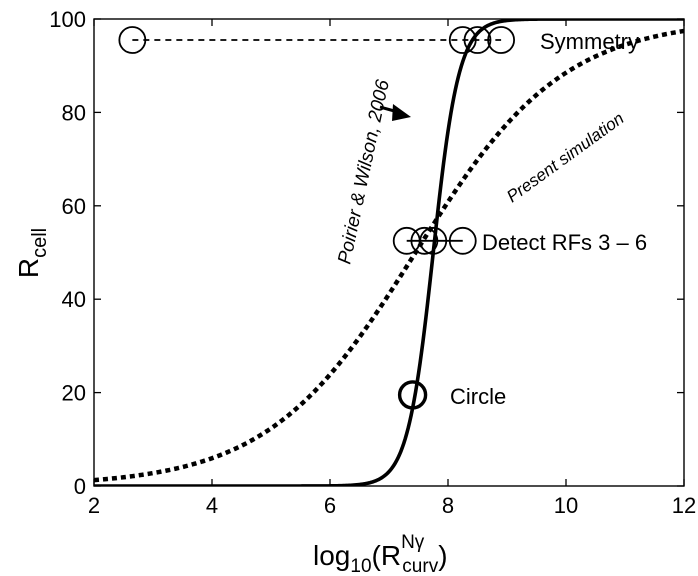 This screenshot has height=576, width=698. Describe the element at coordinates (684, 505) in the screenshot. I see `x-tick-label: 12` at that location.